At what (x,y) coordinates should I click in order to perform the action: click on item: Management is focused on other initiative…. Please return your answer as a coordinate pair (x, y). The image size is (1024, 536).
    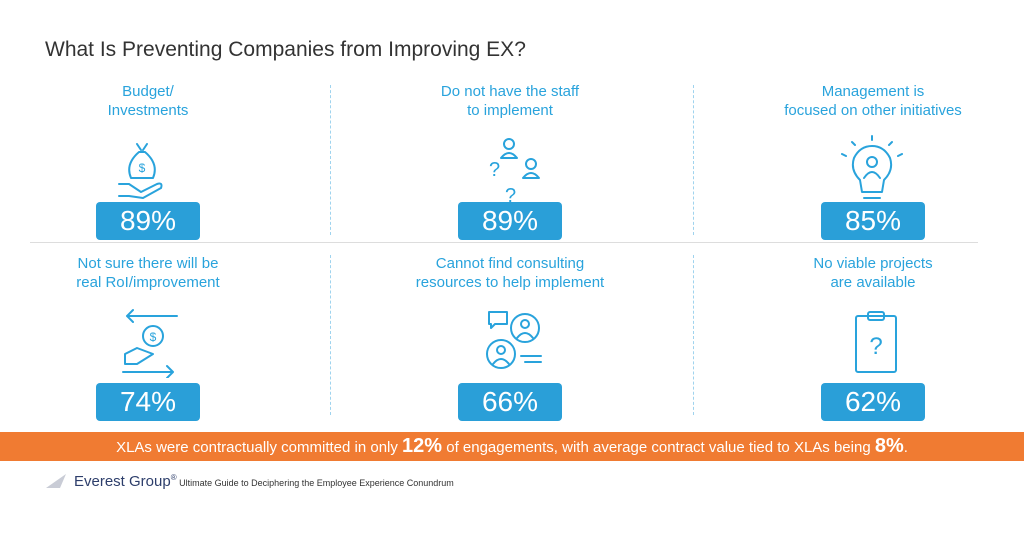
    Looking at the image, I should click on (873, 143).